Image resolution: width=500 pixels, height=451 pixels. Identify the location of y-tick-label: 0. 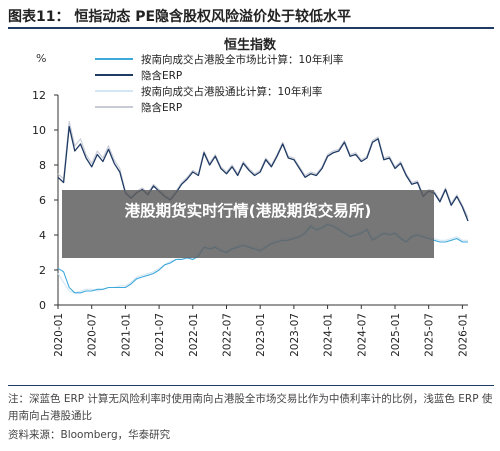
(42, 305).